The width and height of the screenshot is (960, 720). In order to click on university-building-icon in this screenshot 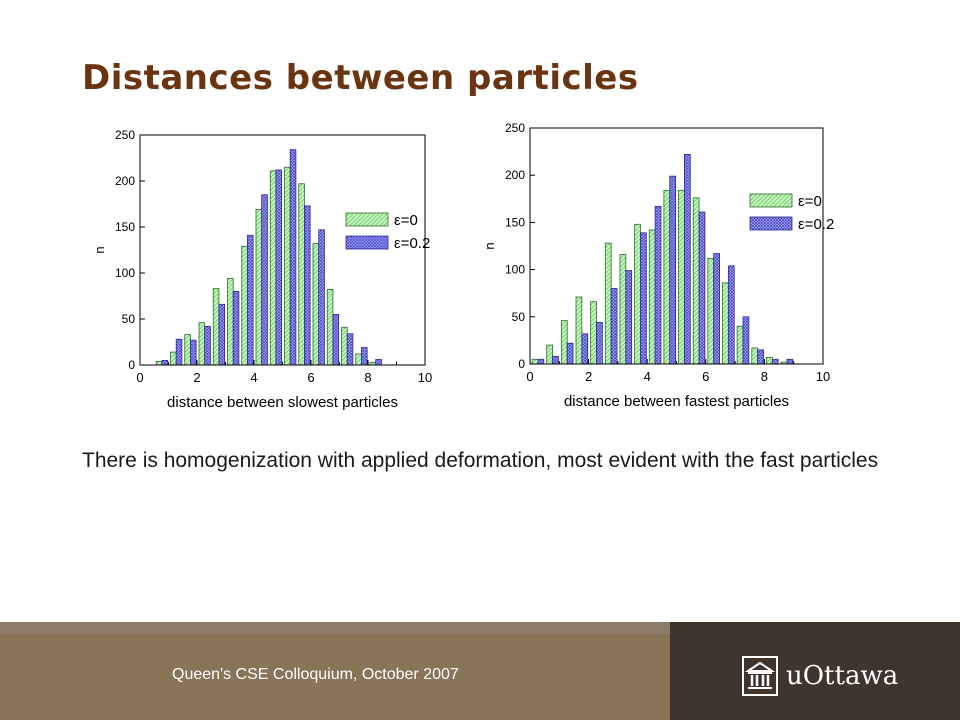, I will do `click(760, 676)`.